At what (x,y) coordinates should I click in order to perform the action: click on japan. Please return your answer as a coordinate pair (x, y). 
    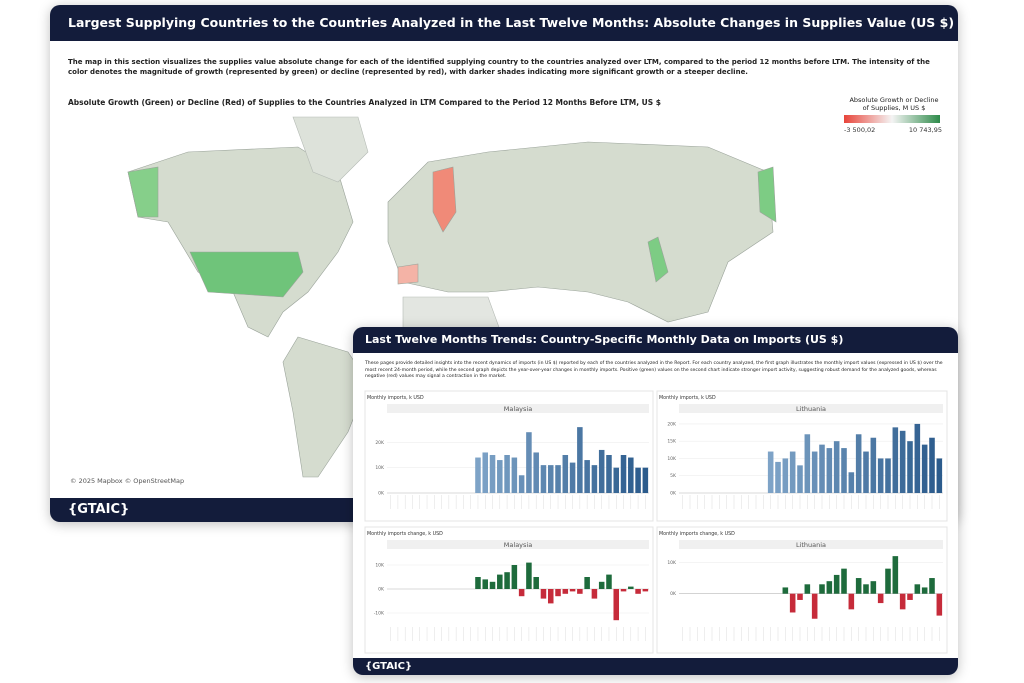
    Looking at the image, I should click on (658, 259).